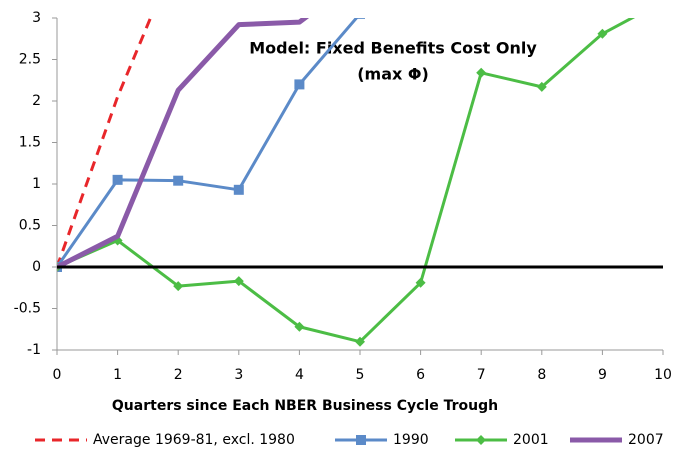  What do you see at coordinates (393, 74) in the screenshot?
I see `annotation: (max Φ)` at bounding box center [393, 74].